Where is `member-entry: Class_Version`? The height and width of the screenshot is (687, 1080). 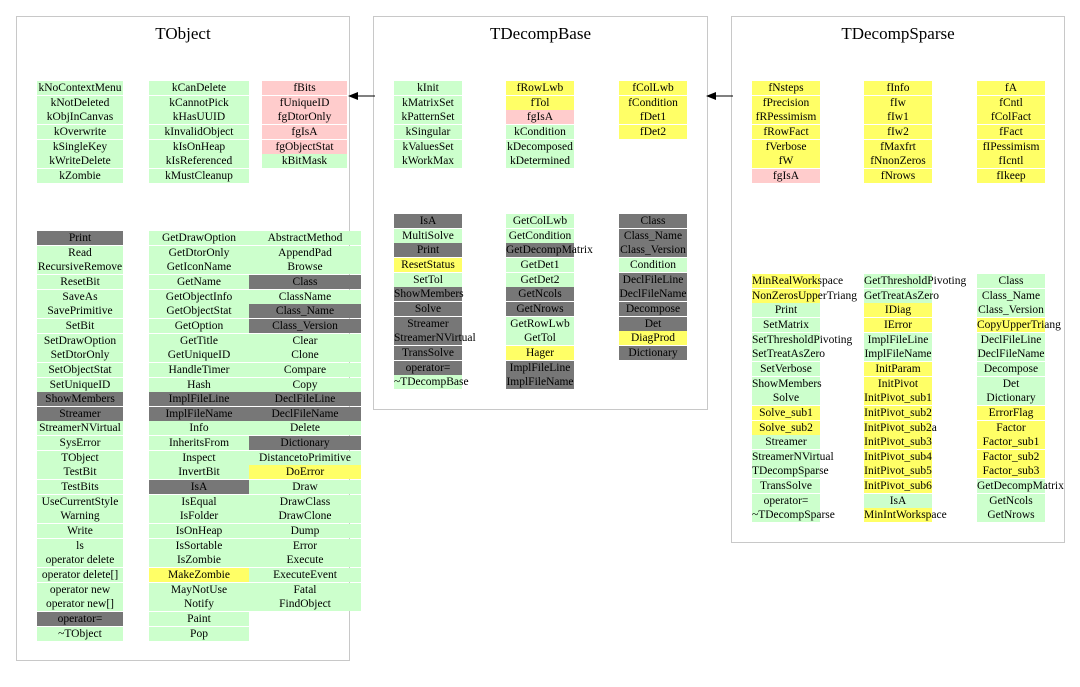
member-entry: Class_Version is located at coordinates (653, 250).